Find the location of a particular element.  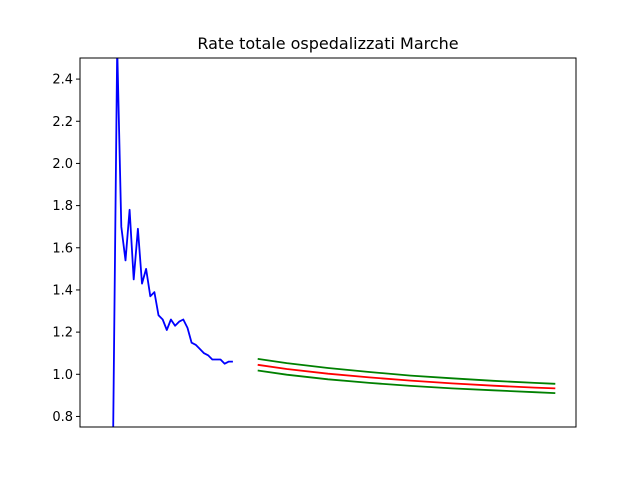

y-tick-label: 1.8 is located at coordinates (62, 206).